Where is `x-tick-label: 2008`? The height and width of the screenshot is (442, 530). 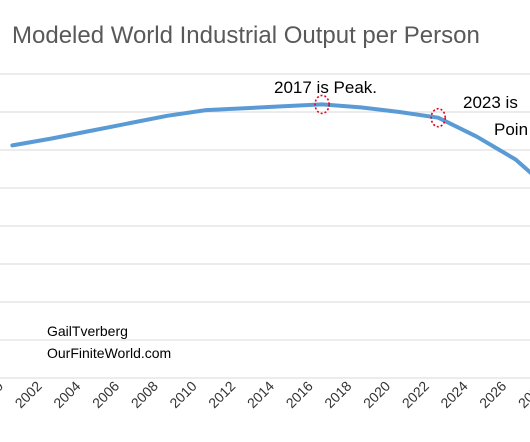 x-tick-label: 2008 is located at coordinates (144, 394).